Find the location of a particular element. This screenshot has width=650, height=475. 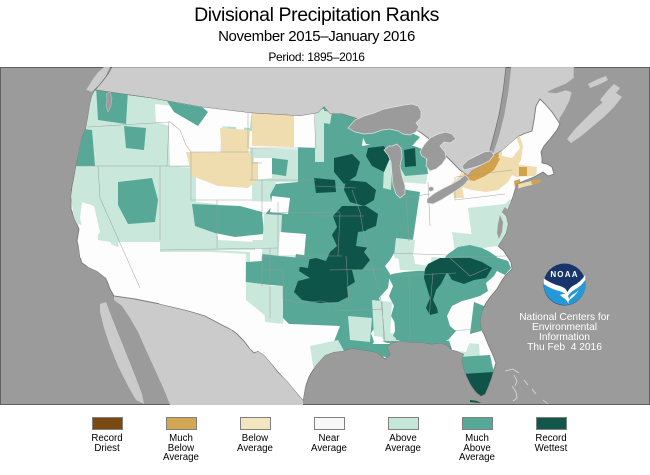

svg-text: NOAA is located at coordinates (564, 274).